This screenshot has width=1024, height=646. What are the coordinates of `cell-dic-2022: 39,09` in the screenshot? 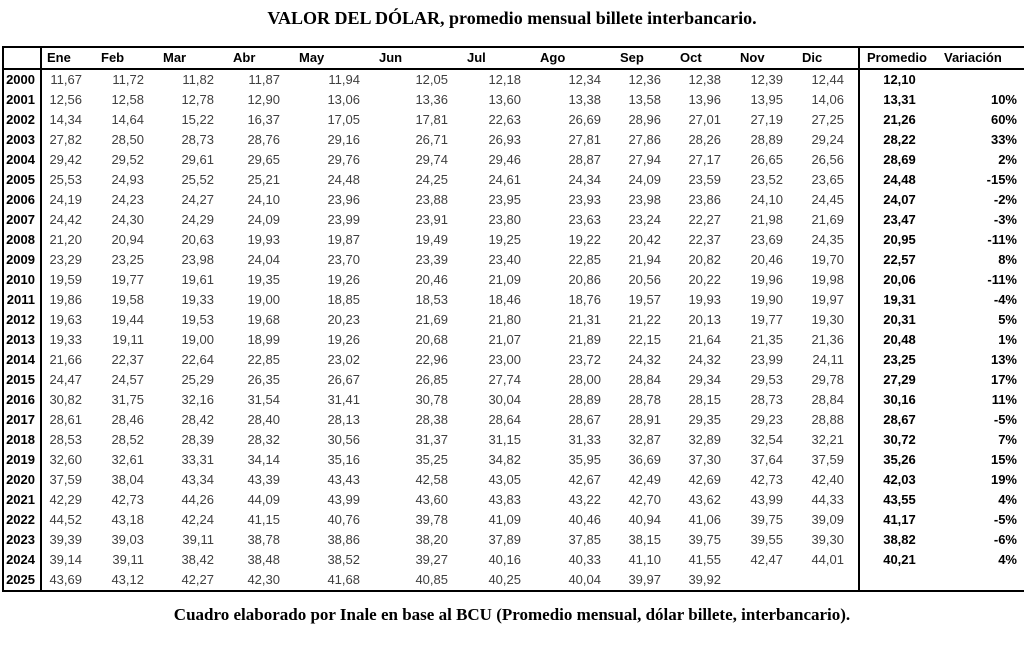 It's located at (827, 519).